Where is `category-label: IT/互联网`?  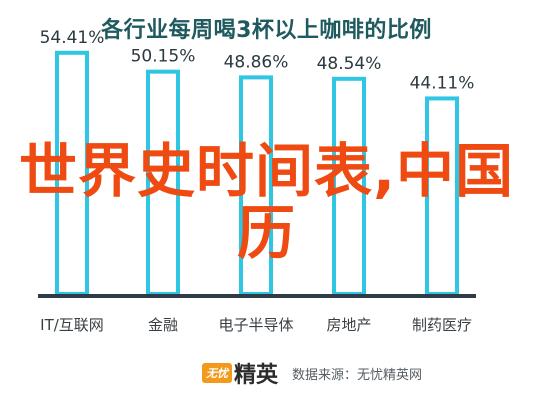
category-label: IT/互联网 is located at coordinates (72, 325).